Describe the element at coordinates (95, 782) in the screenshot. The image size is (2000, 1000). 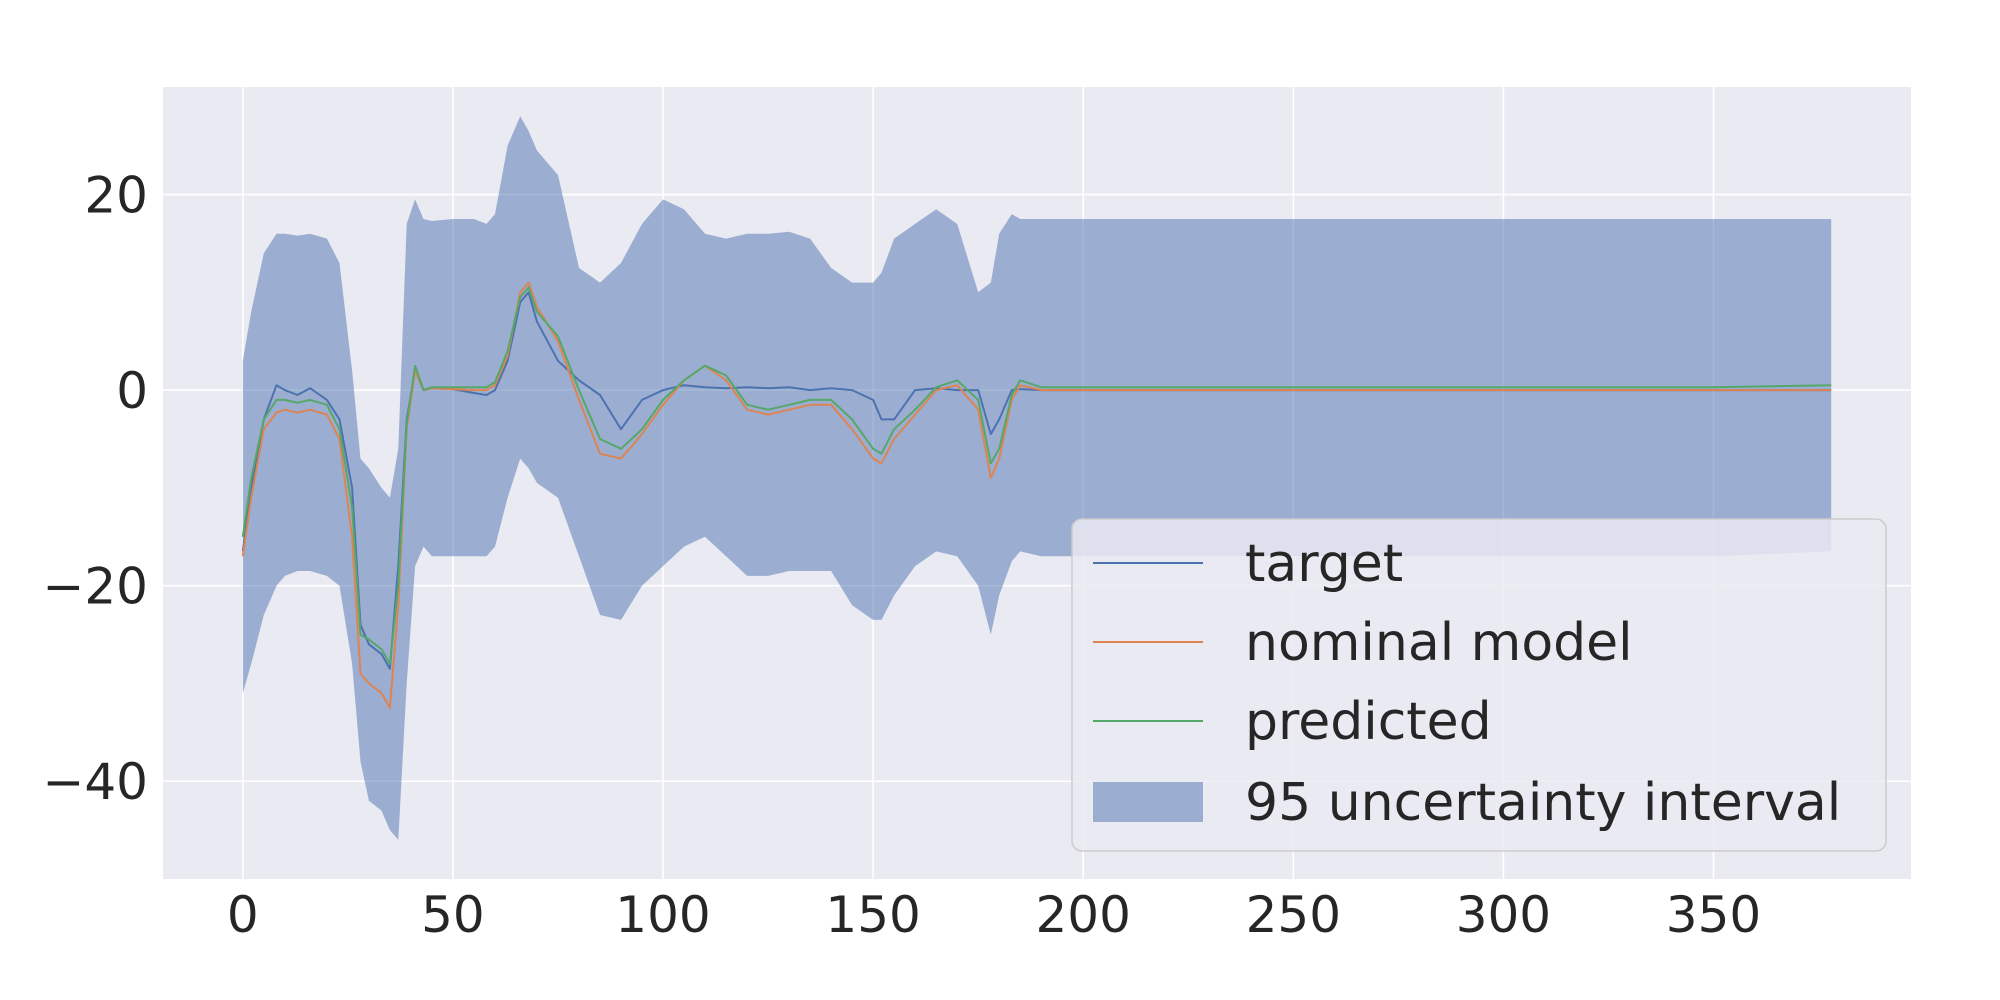
I see `y-tick-label: −40` at that location.